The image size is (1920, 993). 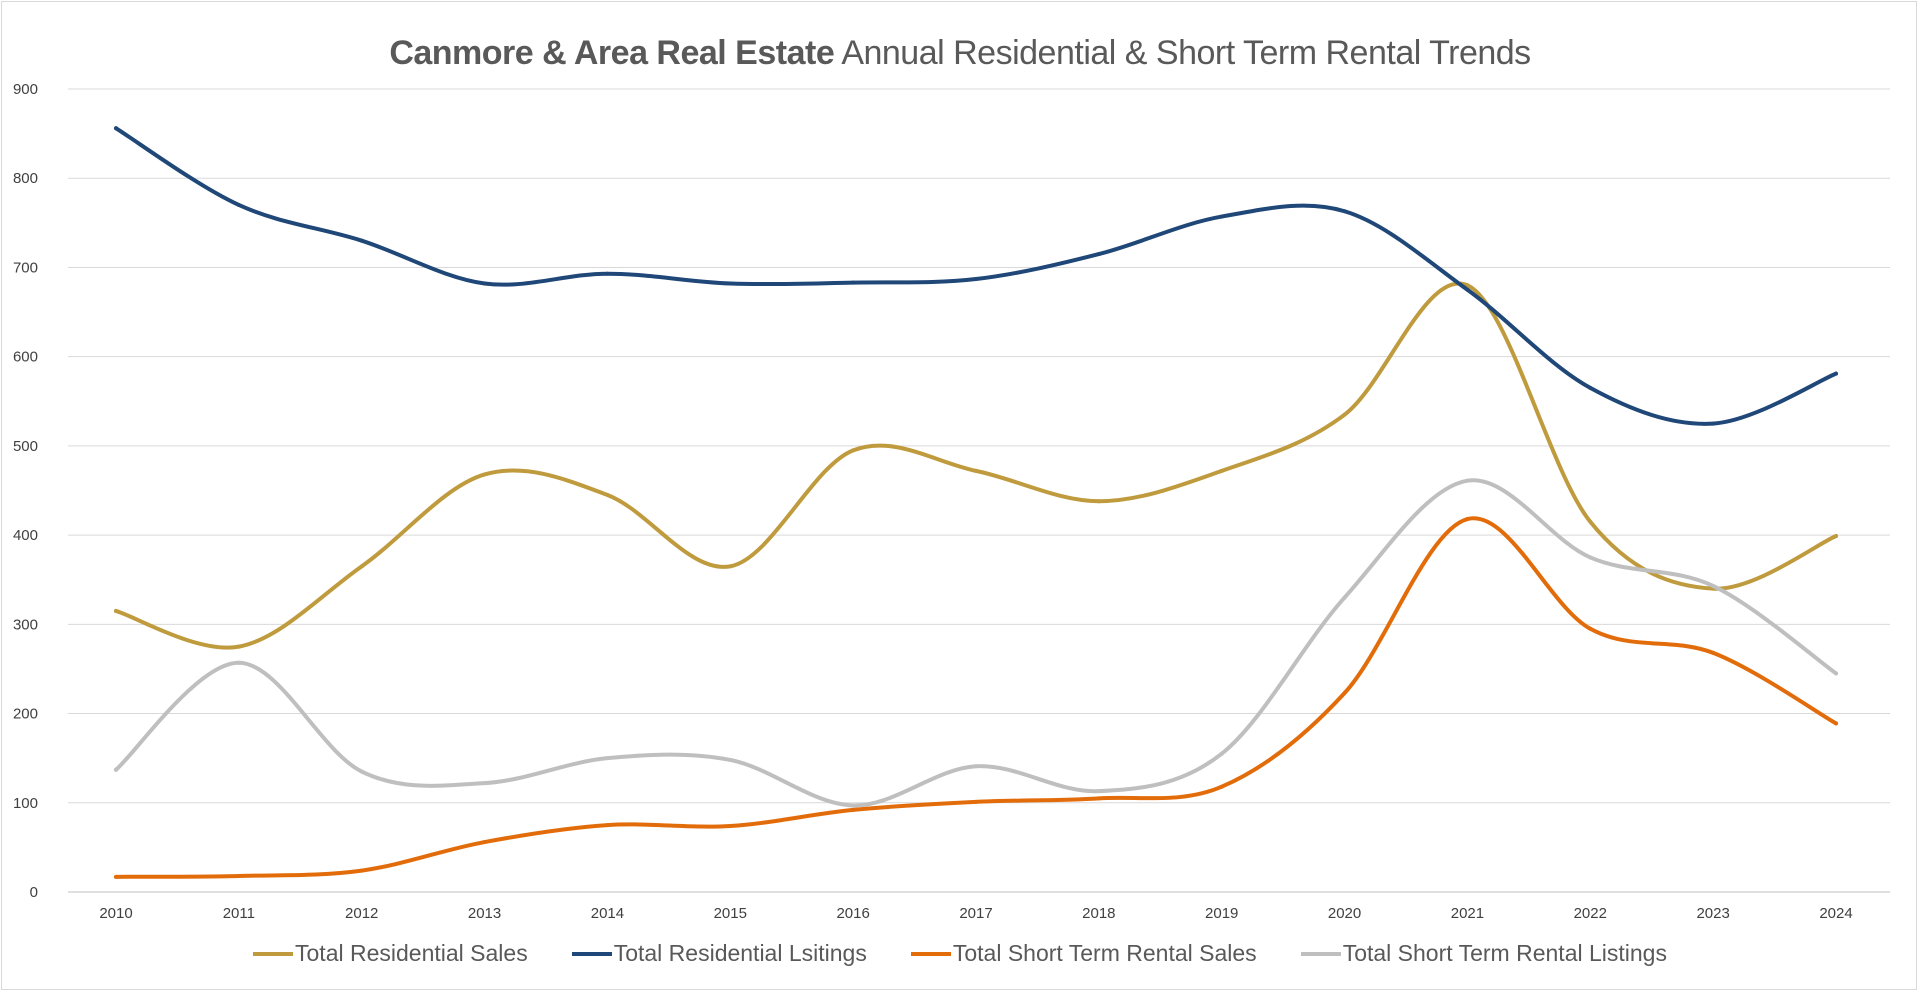 I want to click on x-tick-label: 2023, so click(x=1712, y=913).